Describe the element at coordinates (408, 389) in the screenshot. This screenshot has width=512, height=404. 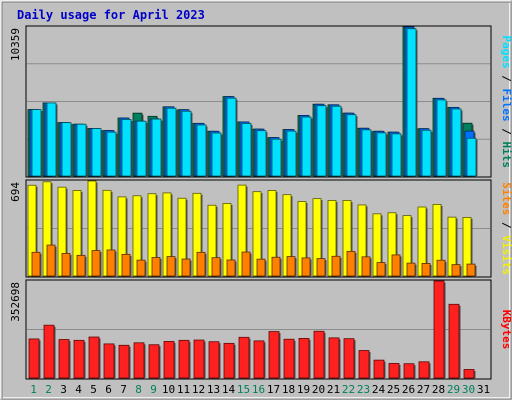
I see `x-tick-label: 26` at that location.